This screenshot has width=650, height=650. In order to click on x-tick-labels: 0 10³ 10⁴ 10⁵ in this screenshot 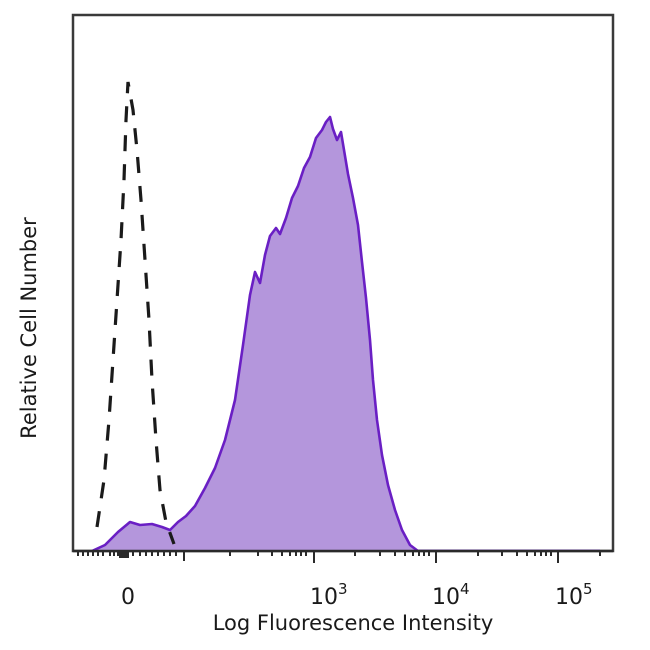, I will do `click(357, 595)`.